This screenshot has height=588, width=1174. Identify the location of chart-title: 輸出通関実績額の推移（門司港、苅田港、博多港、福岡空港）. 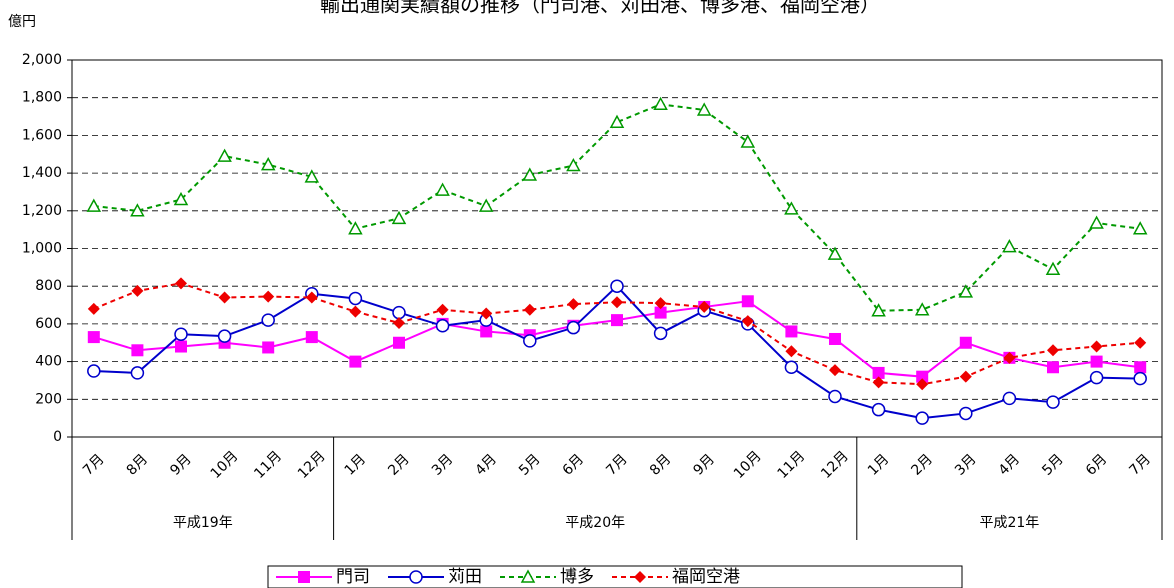
(600, 8).